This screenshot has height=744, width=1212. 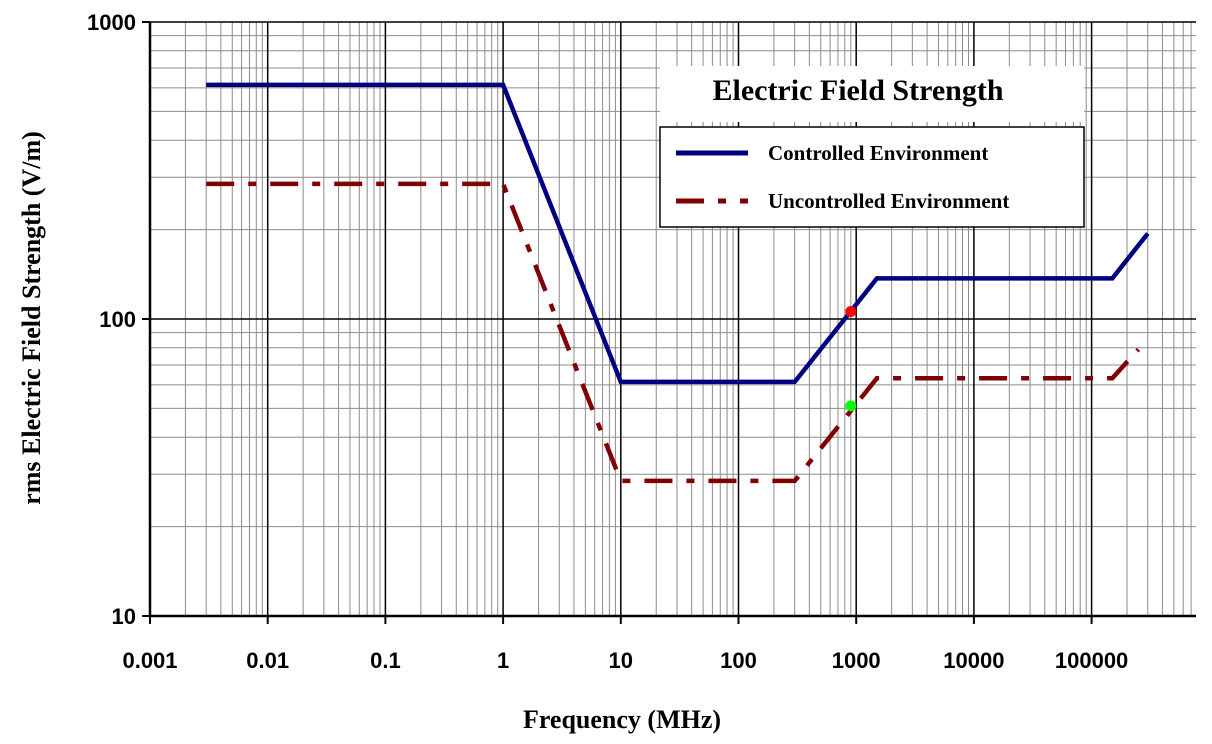 I want to click on legend-box, so click(x=872, y=177).